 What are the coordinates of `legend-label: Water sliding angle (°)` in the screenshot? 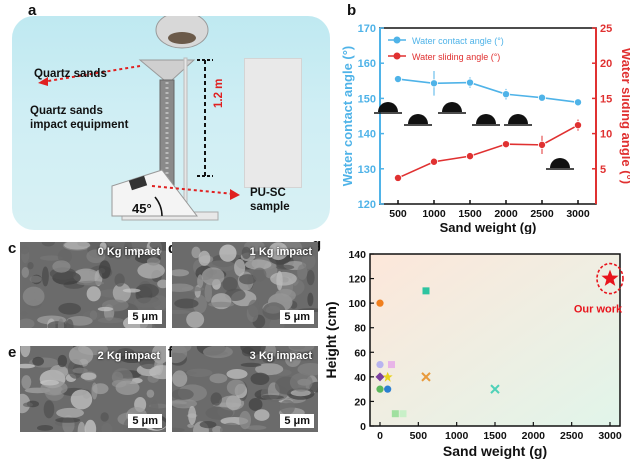 It's located at (456, 57).